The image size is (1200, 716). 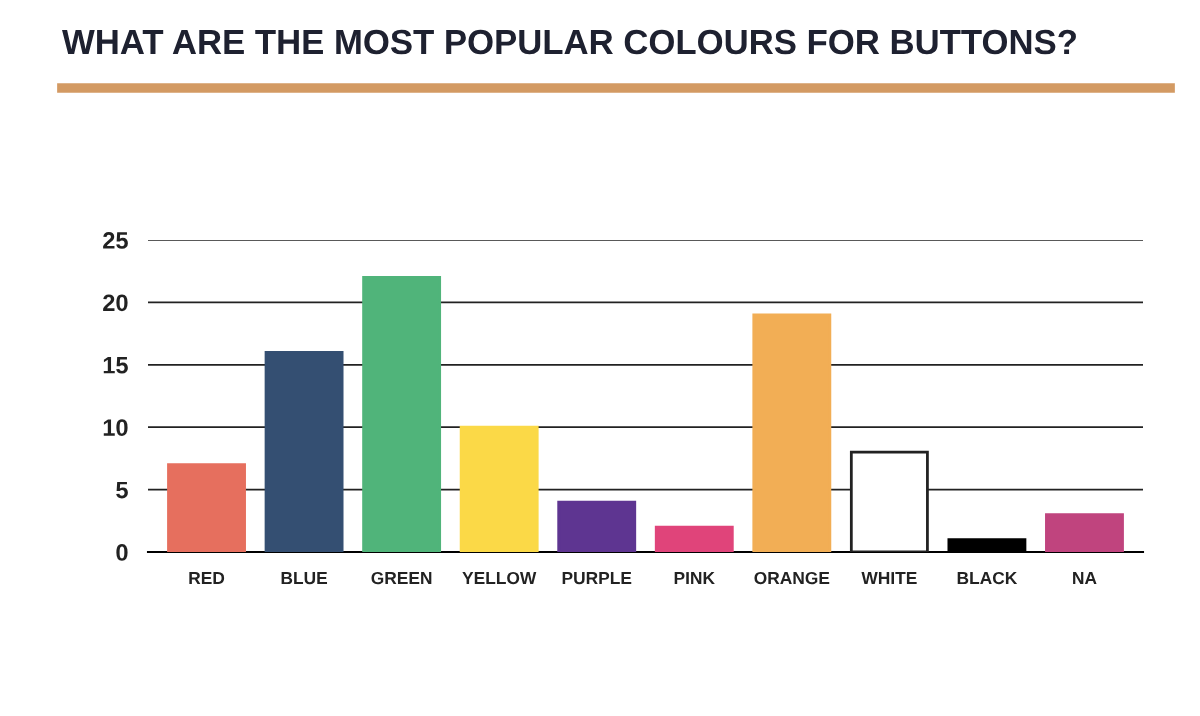 I want to click on x-tick-label: RED, so click(x=207, y=578).